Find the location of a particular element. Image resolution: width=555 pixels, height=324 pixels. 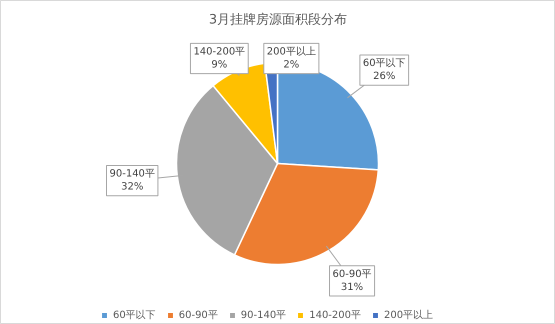

data-label: 2% is located at coordinates (291, 65).